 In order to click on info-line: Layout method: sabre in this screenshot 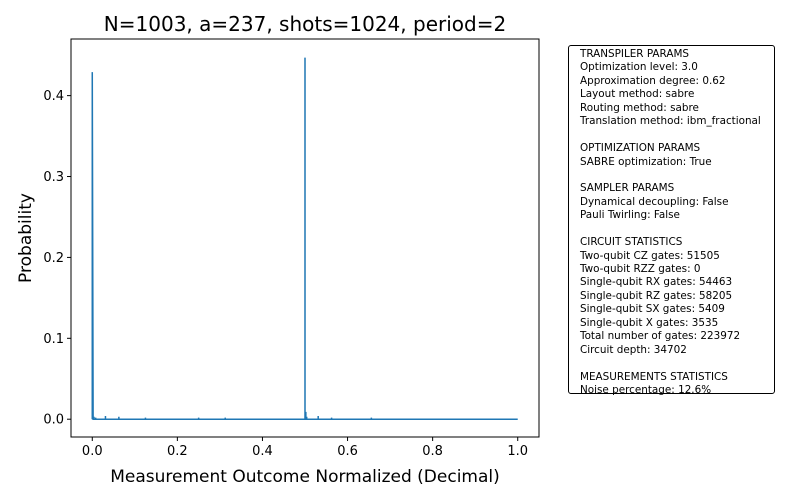, I will do `click(637, 94)`.